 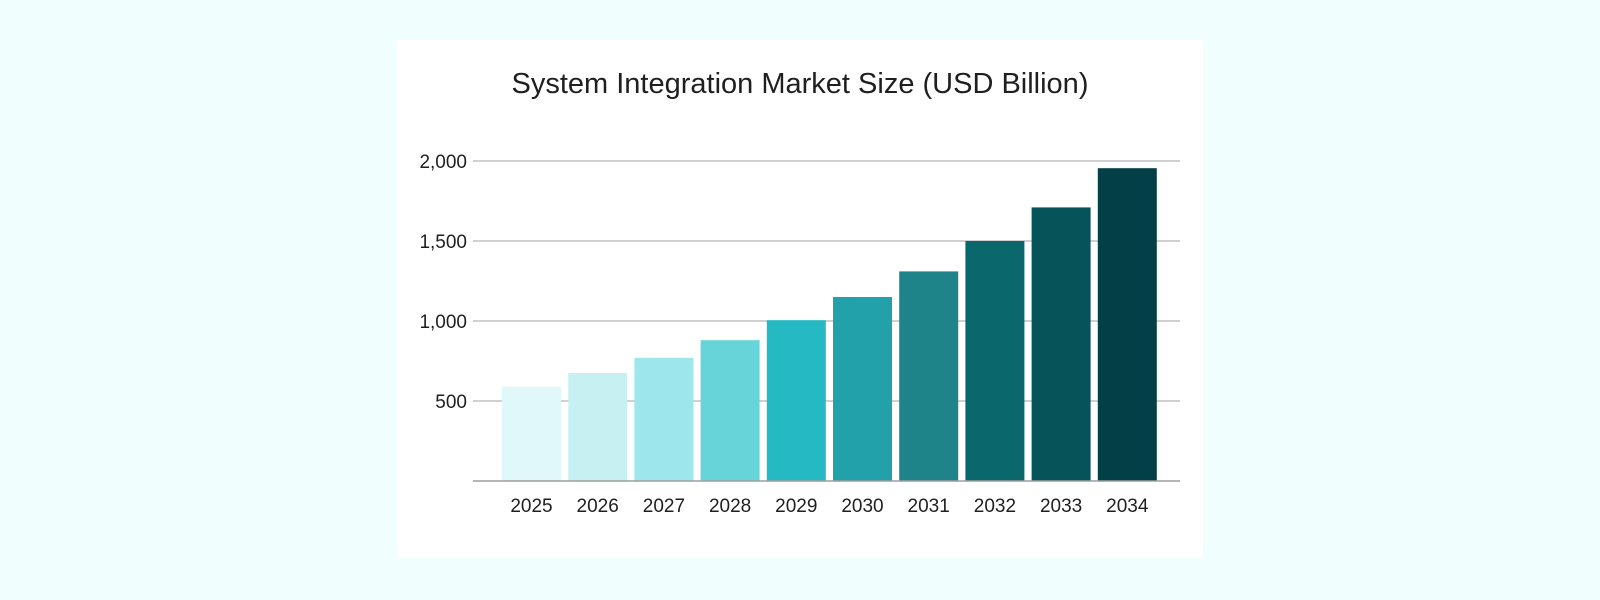 I want to click on bar-2033, so click(x=1061, y=344).